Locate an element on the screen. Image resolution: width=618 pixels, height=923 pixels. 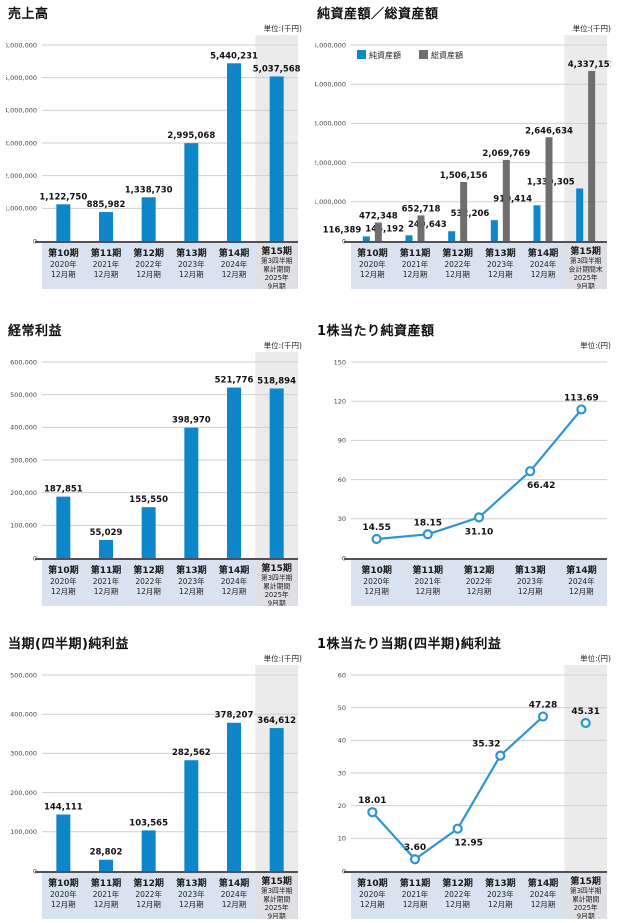
y-tick-label: 5,000,000 is located at coordinates (21, 78).